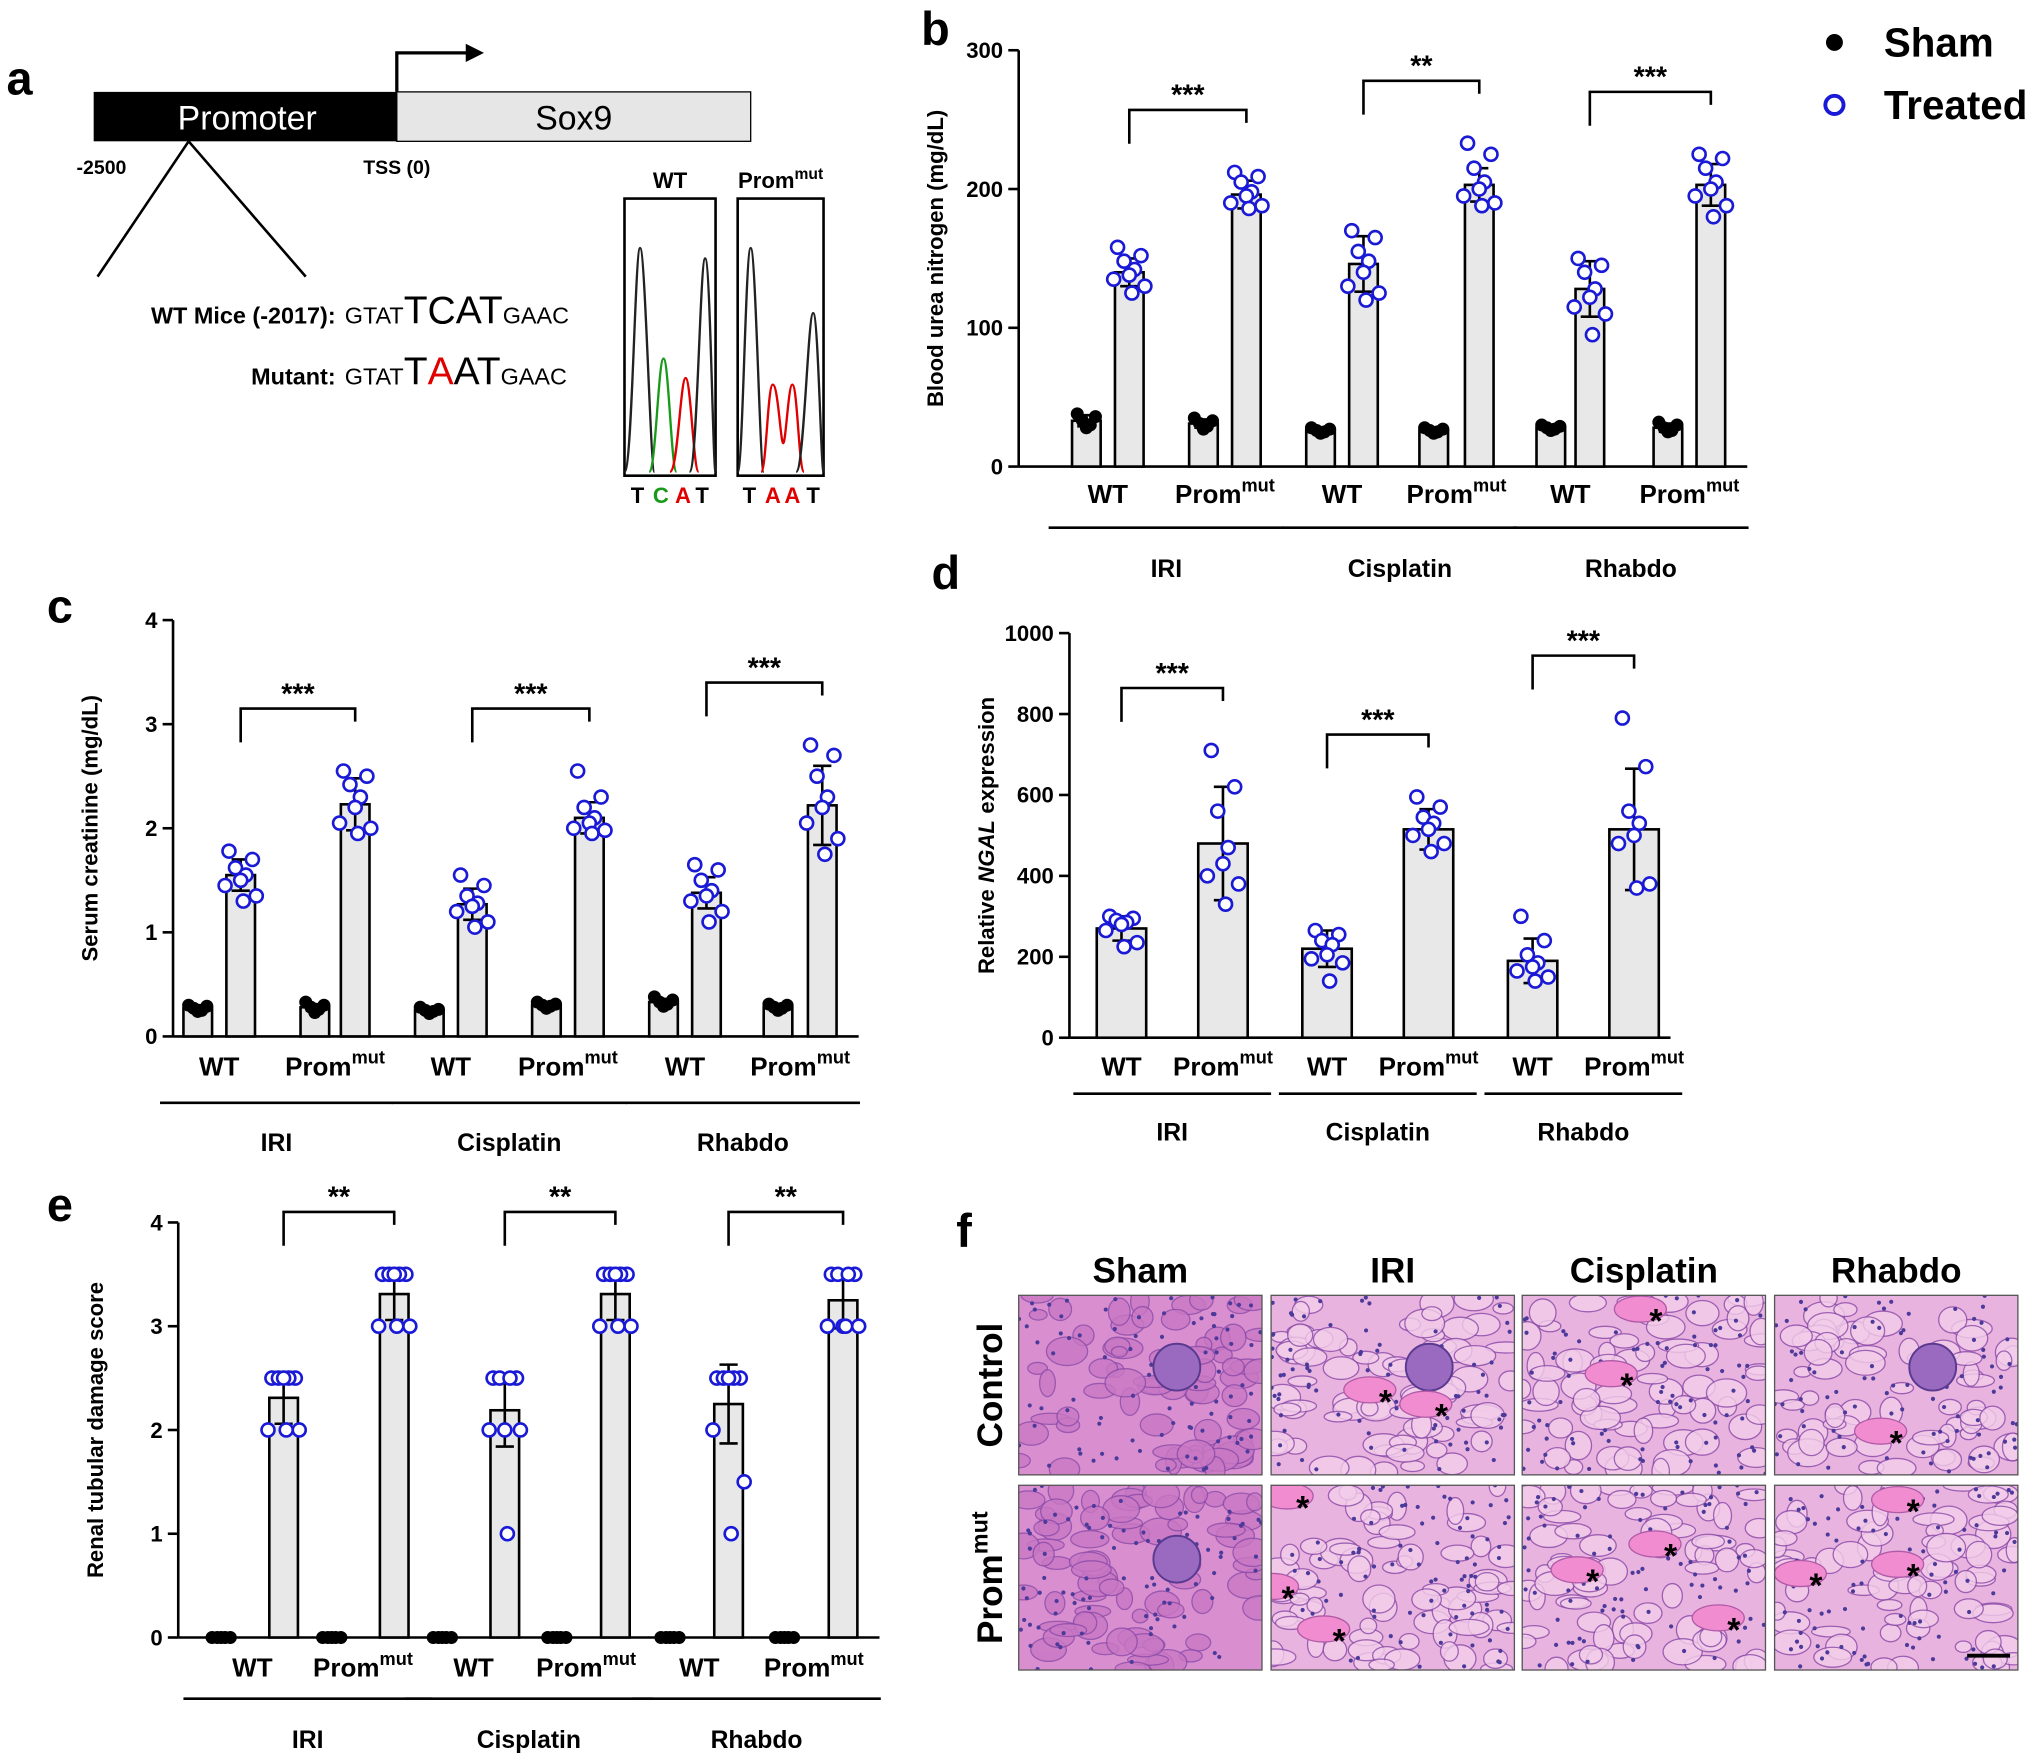  What do you see at coordinates (1108, 494) in the screenshot?
I see `x-tick-label: WT` at bounding box center [1108, 494].